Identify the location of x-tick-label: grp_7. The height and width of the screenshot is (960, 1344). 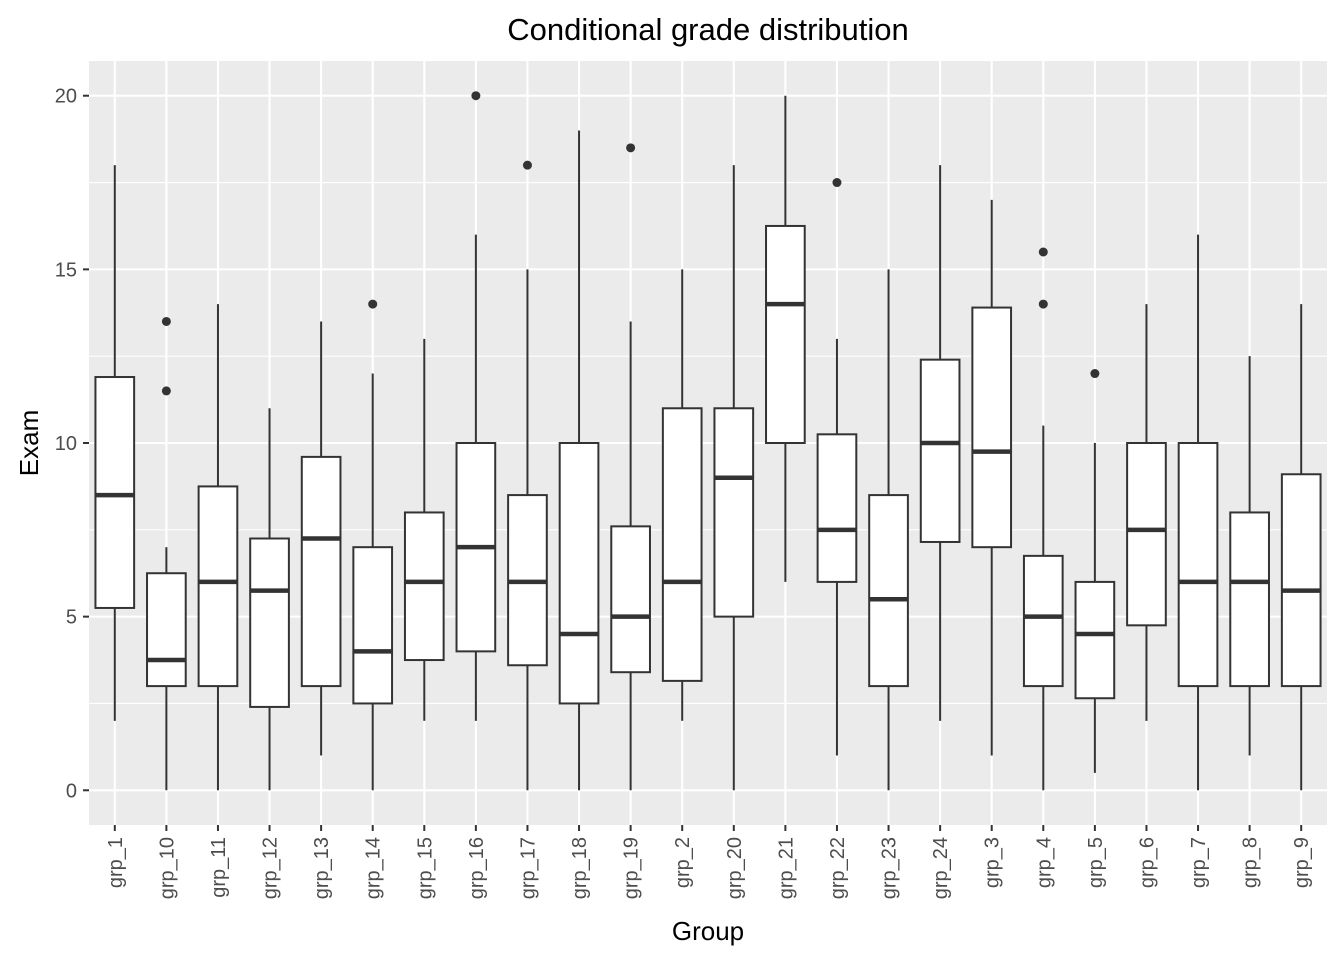
(1199, 862).